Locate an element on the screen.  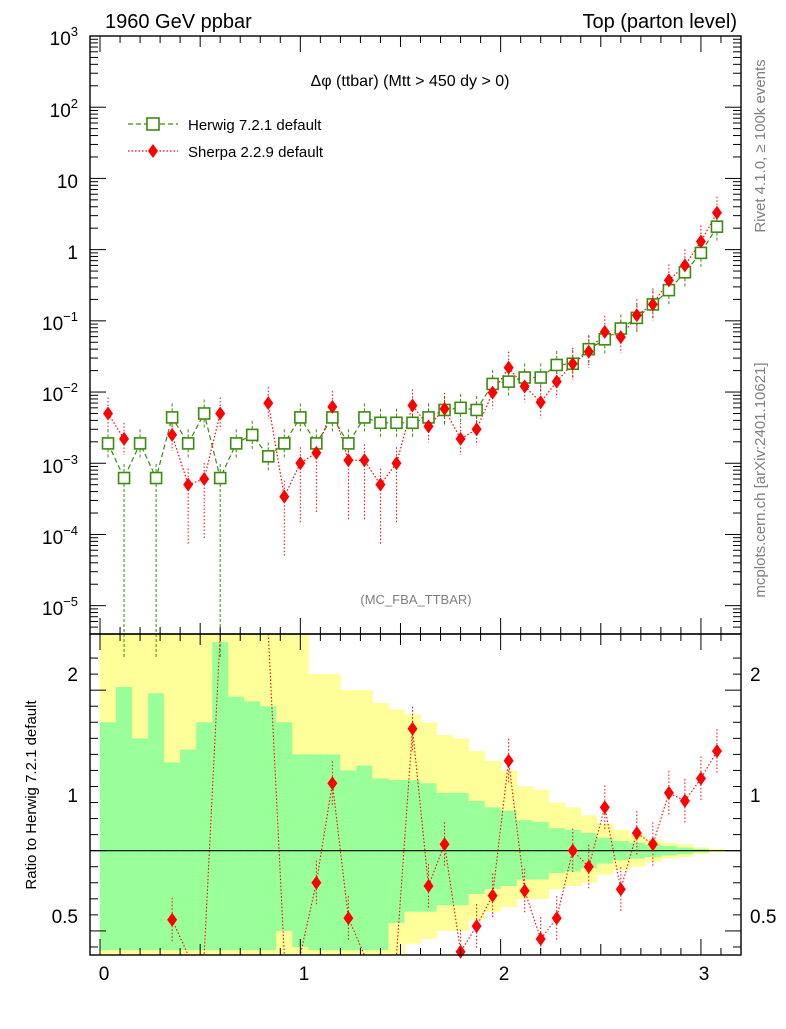
main-tick-label-1e3-text: 10 is located at coordinates (60, 39).